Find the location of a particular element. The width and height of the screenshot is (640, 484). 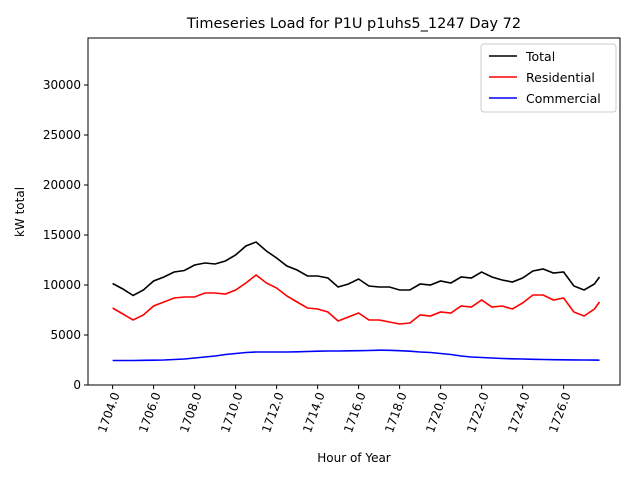

y-tick-label: 10000 is located at coordinates (62, 285).